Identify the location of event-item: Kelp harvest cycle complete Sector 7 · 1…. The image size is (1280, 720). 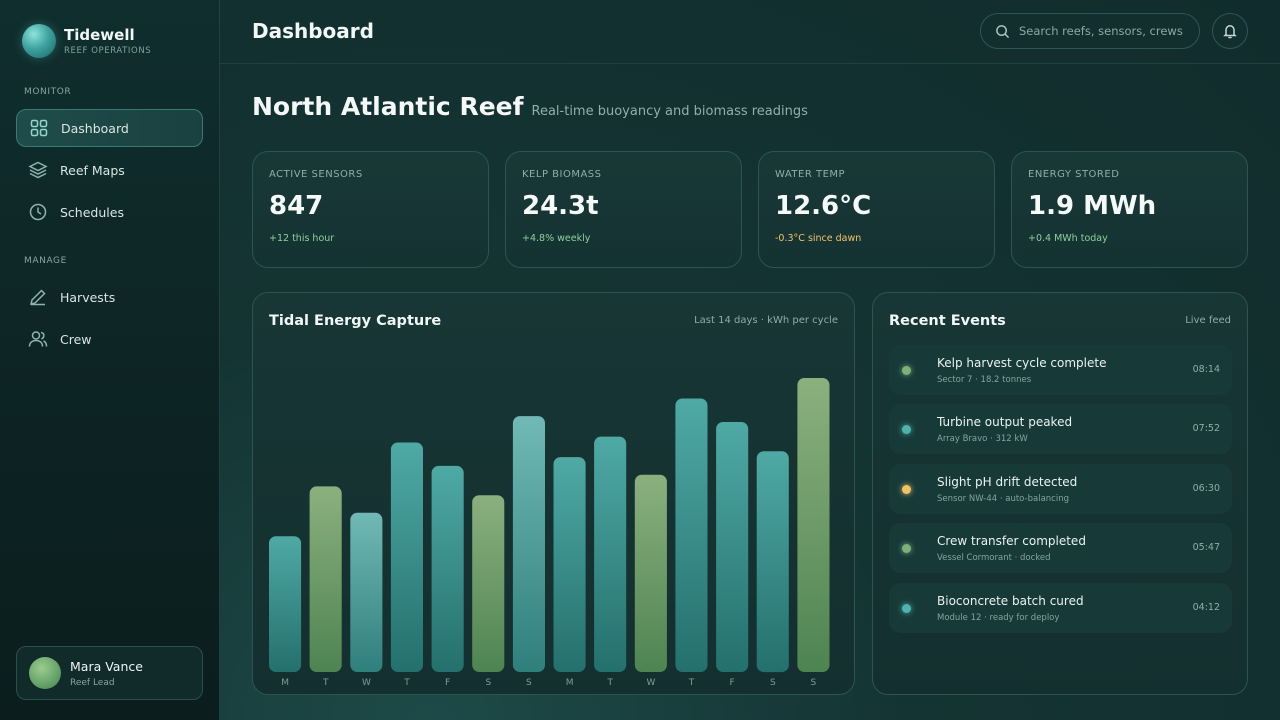
(1060, 370).